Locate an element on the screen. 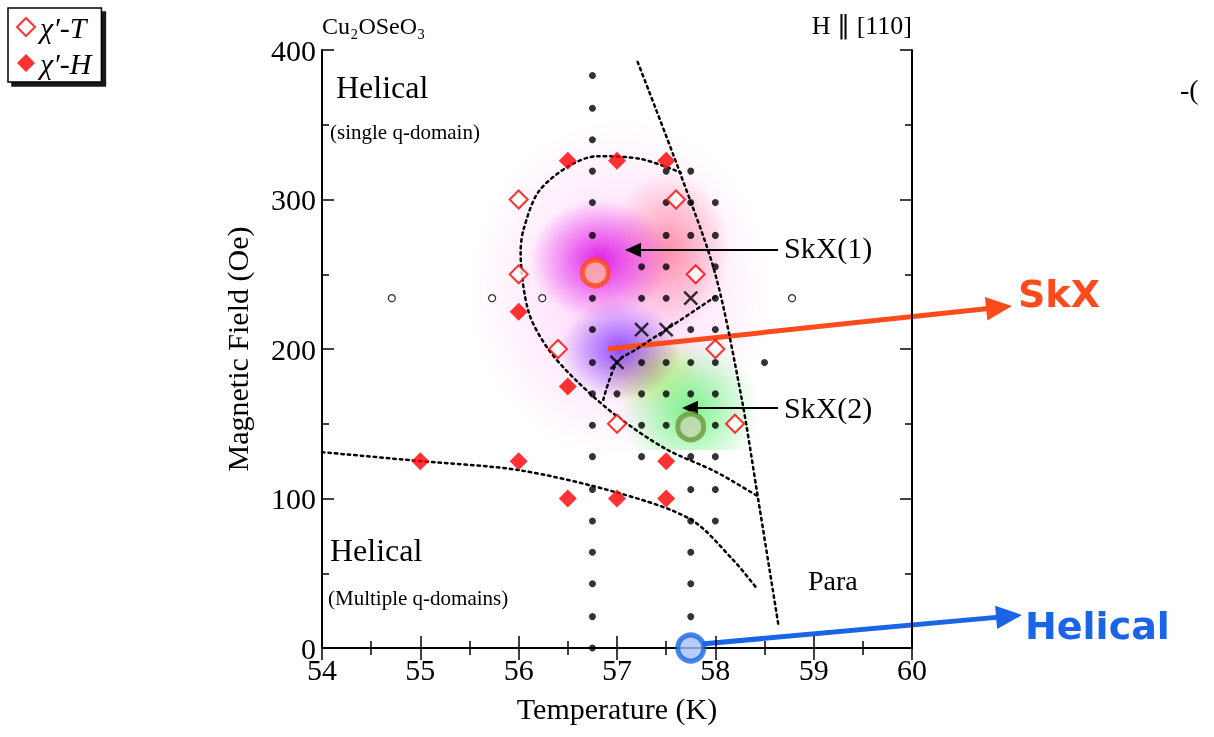  annotation: (Multiple q-domains) is located at coordinates (418, 597).